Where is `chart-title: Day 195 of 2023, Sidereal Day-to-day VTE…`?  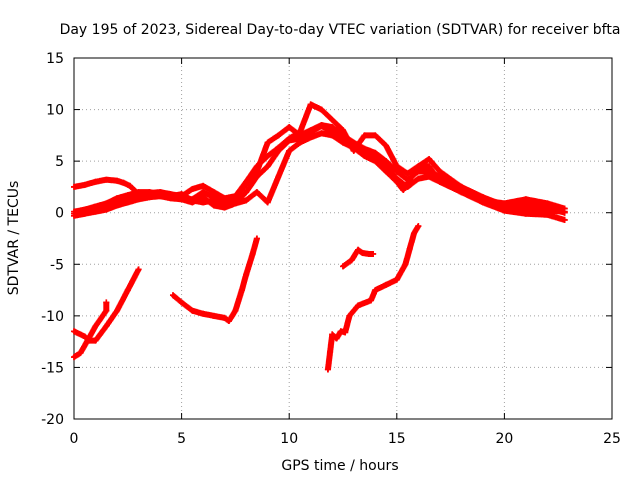
chart-title: Day 195 of 2023, Sidereal Day-to-day VTE… is located at coordinates (340, 30).